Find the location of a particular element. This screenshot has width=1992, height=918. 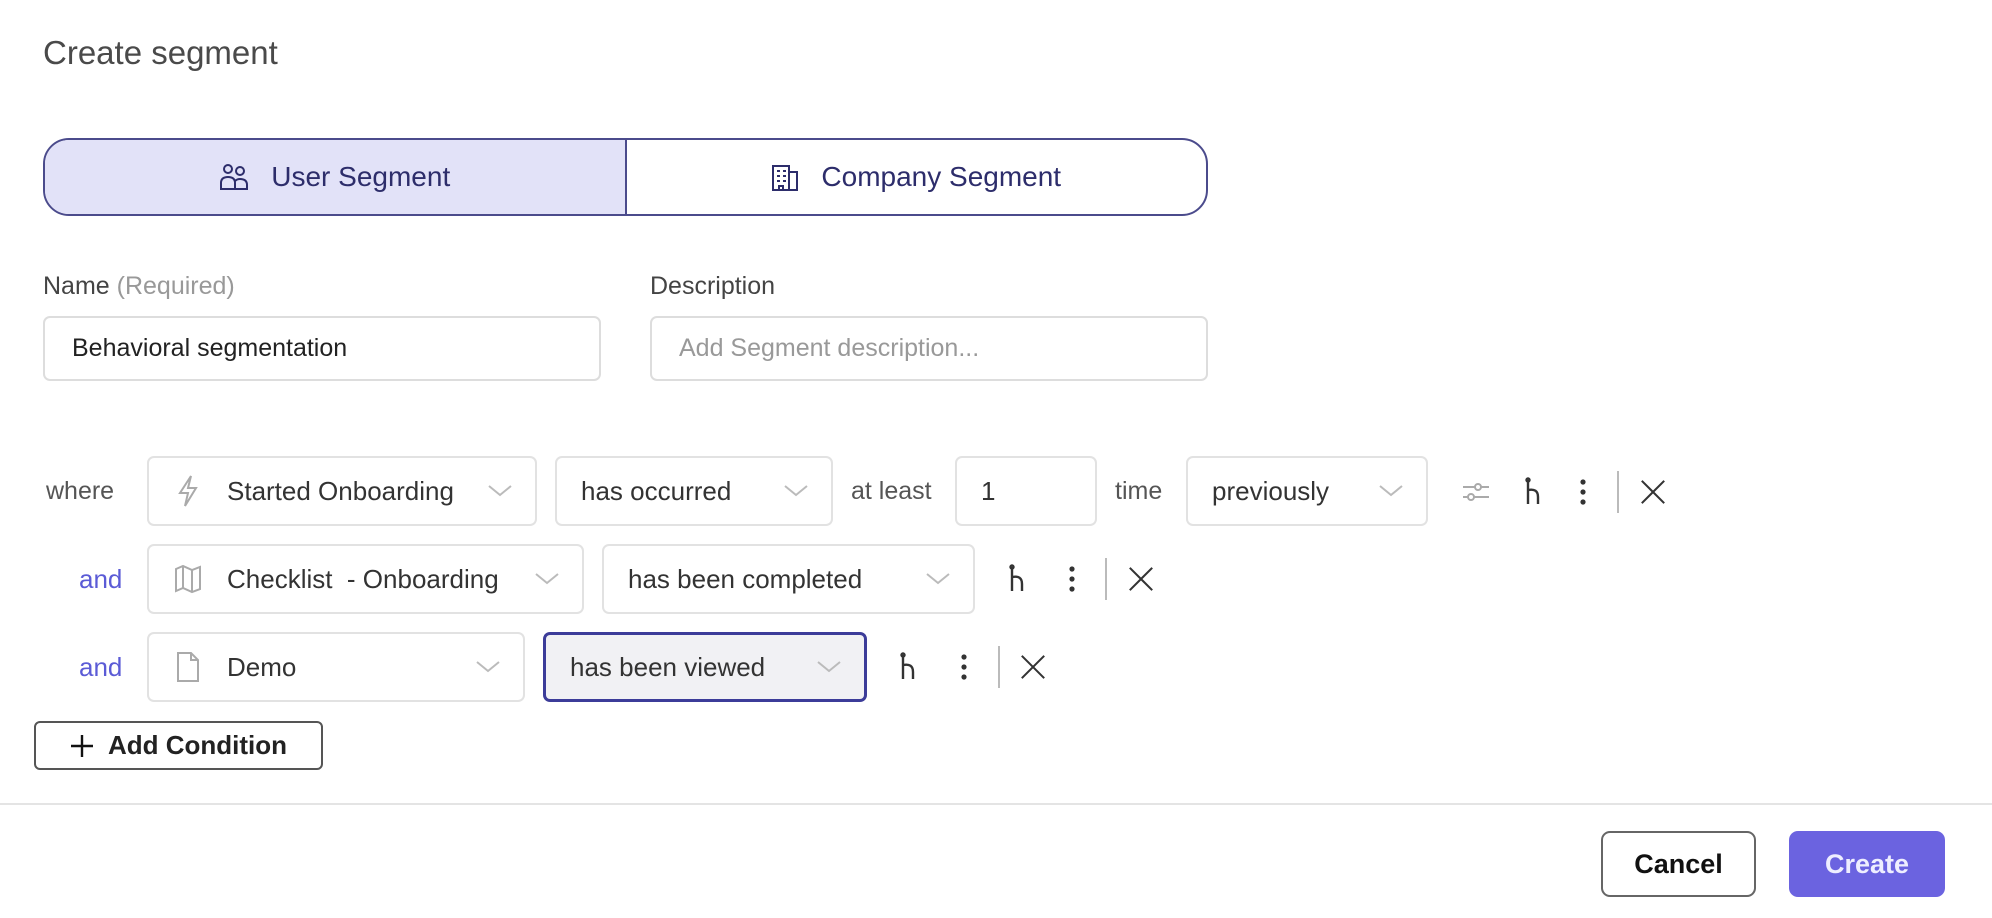

footer-divider is located at coordinates (996, 804).